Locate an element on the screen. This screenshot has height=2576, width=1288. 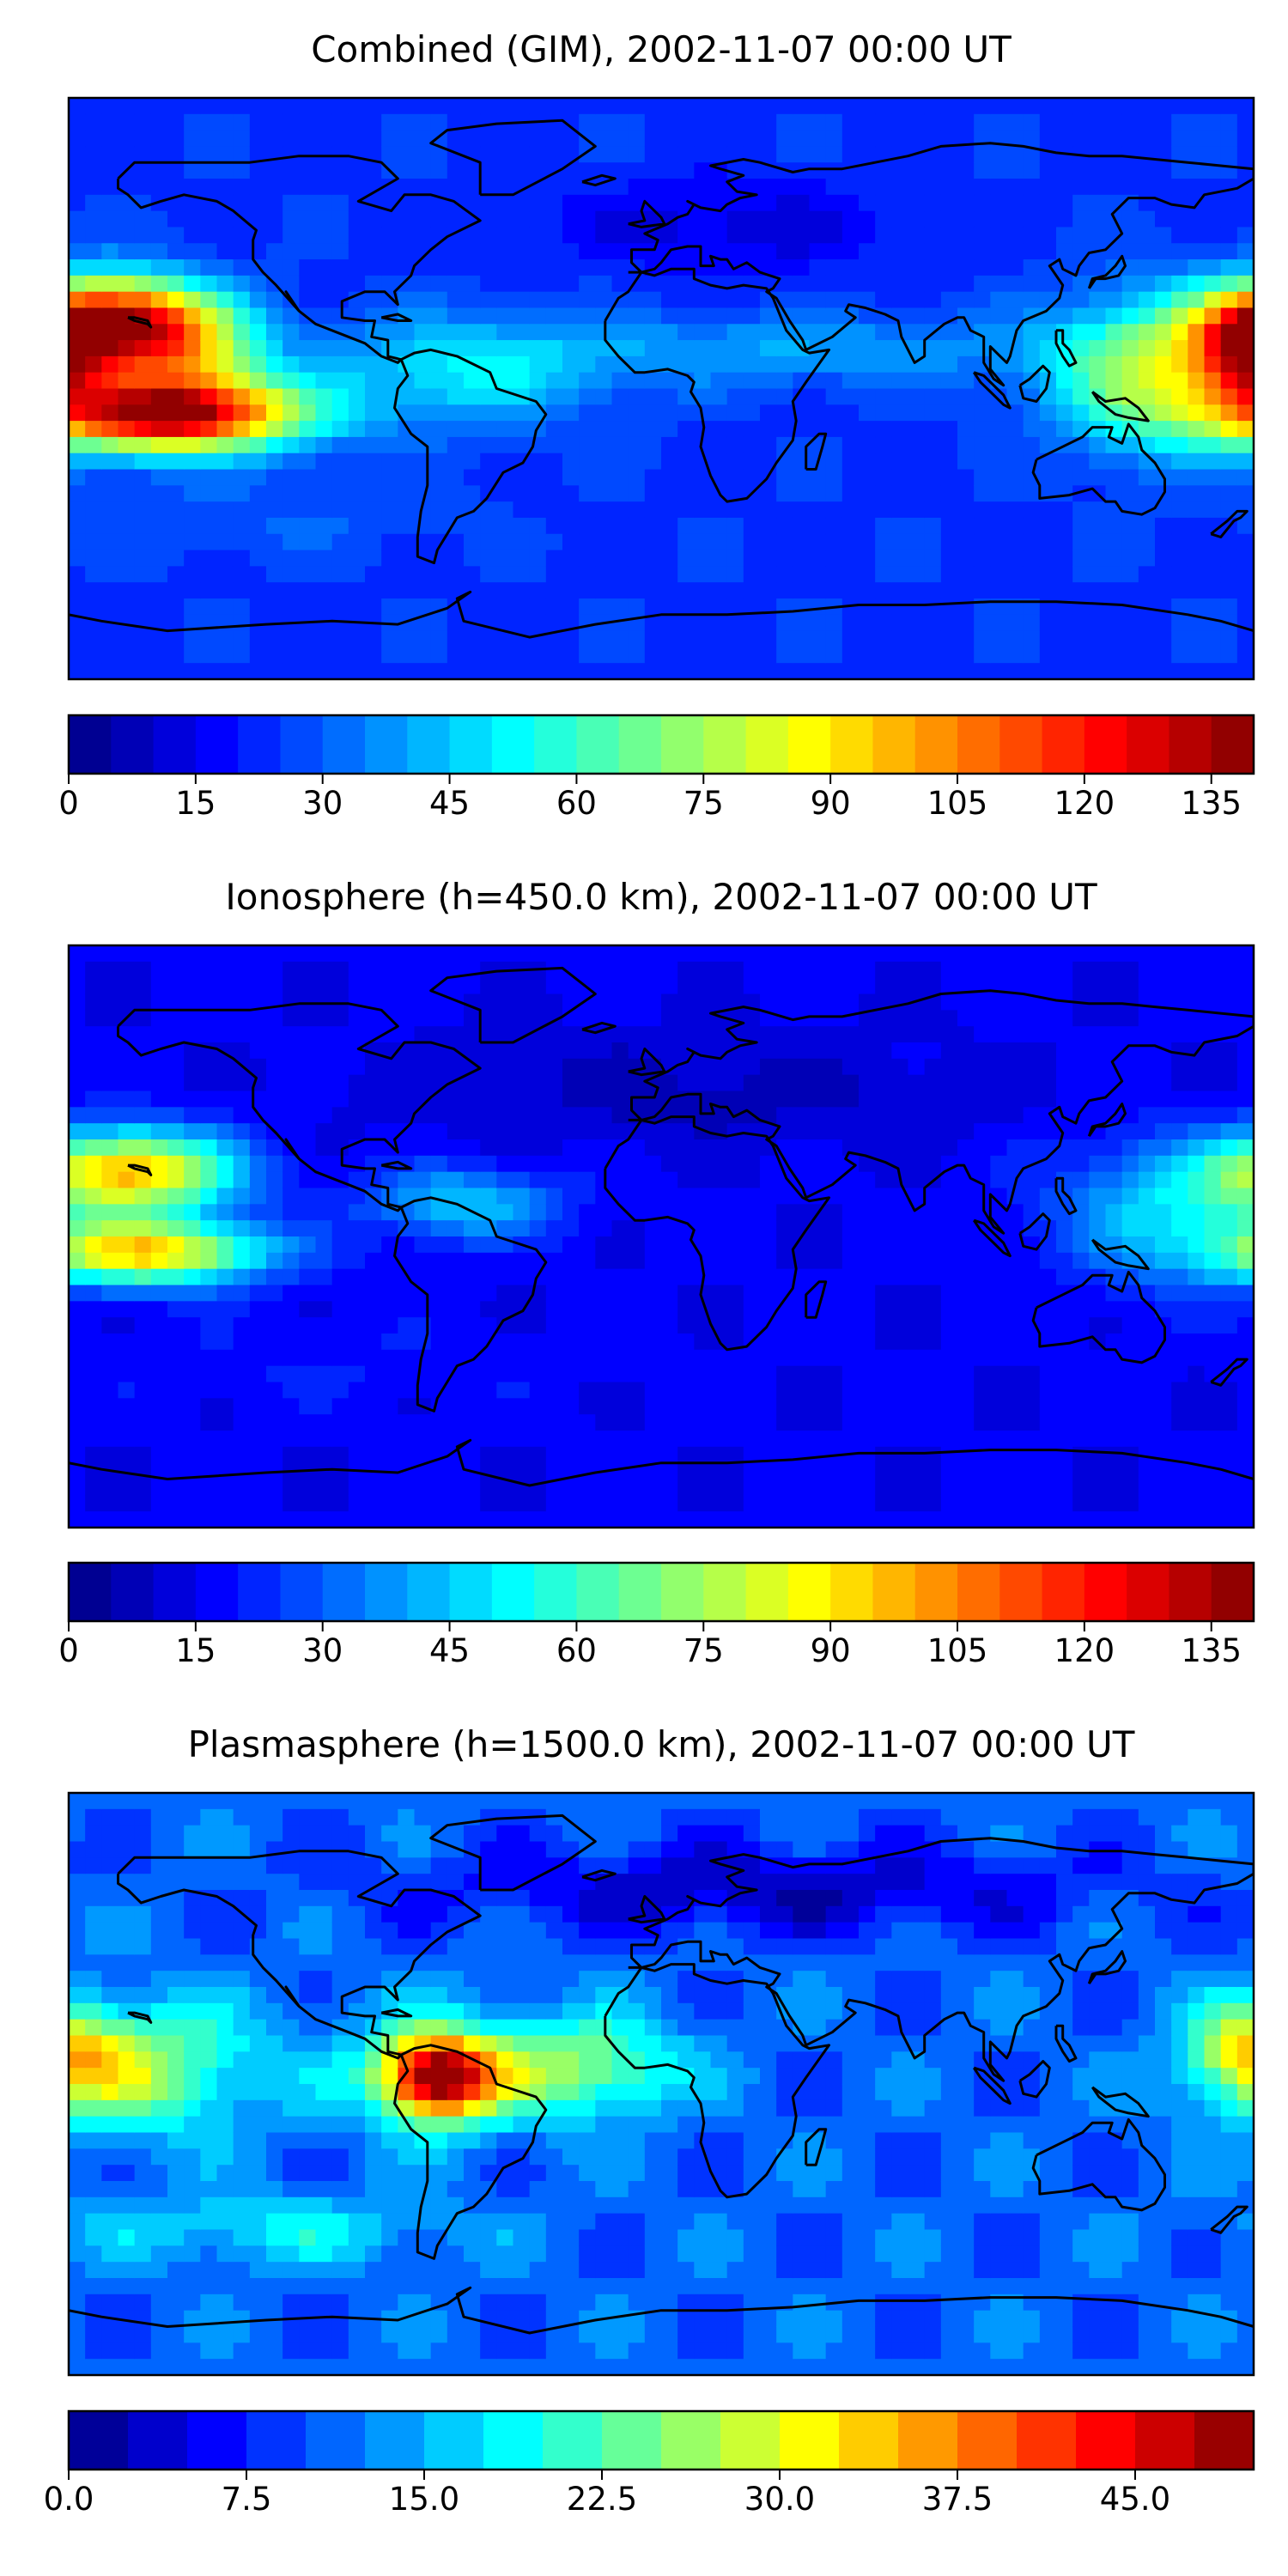
colorbar-segment is located at coordinates (429, 744).